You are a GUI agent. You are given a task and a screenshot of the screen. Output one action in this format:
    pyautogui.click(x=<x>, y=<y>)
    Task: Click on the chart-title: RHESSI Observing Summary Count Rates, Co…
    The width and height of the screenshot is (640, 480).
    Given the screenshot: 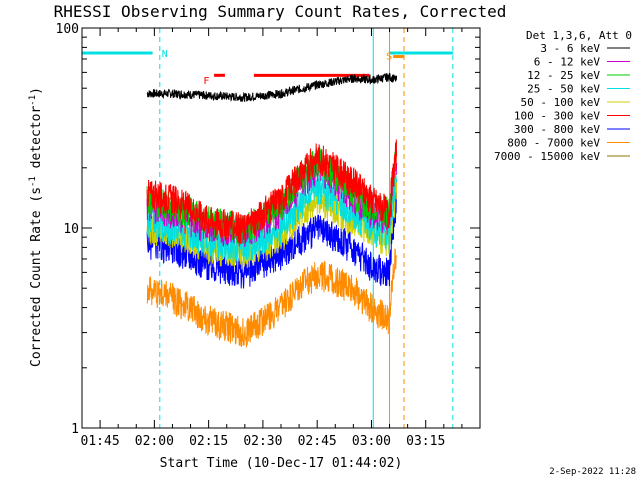 What is the action you would take?
    pyautogui.click(x=280, y=11)
    